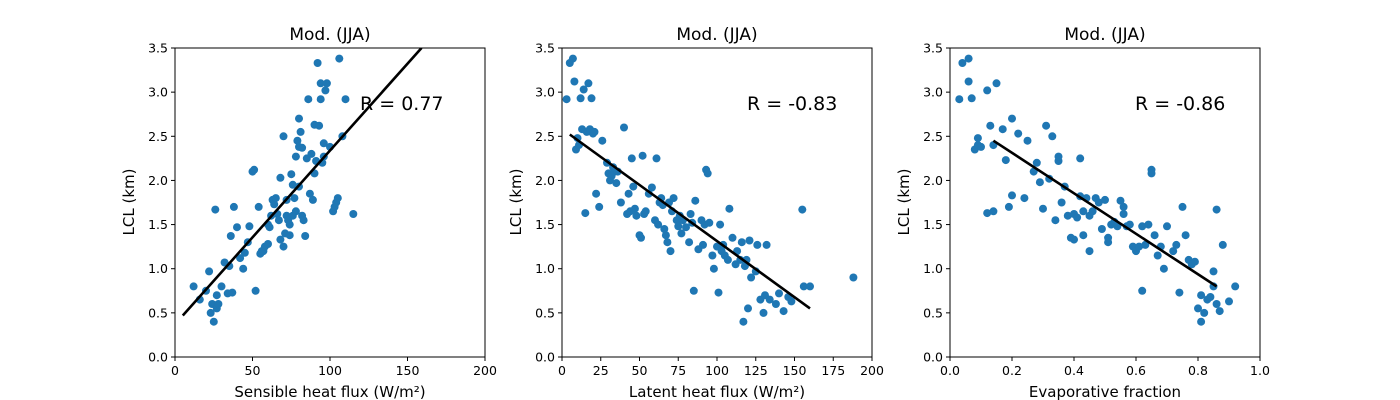 This screenshot has height=400, width=1400. What do you see at coordinates (253, 370) in the screenshot?
I see `x-tick-label: 50` at bounding box center [253, 370].